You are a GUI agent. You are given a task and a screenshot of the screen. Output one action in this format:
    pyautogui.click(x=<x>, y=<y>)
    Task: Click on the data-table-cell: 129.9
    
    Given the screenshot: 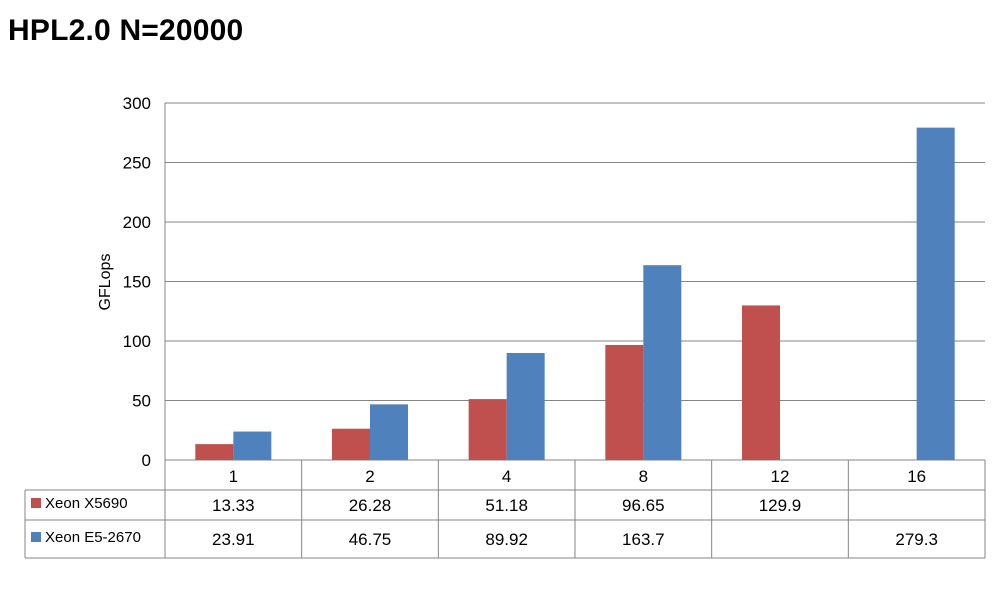 What is the action you would take?
    pyautogui.click(x=780, y=505)
    